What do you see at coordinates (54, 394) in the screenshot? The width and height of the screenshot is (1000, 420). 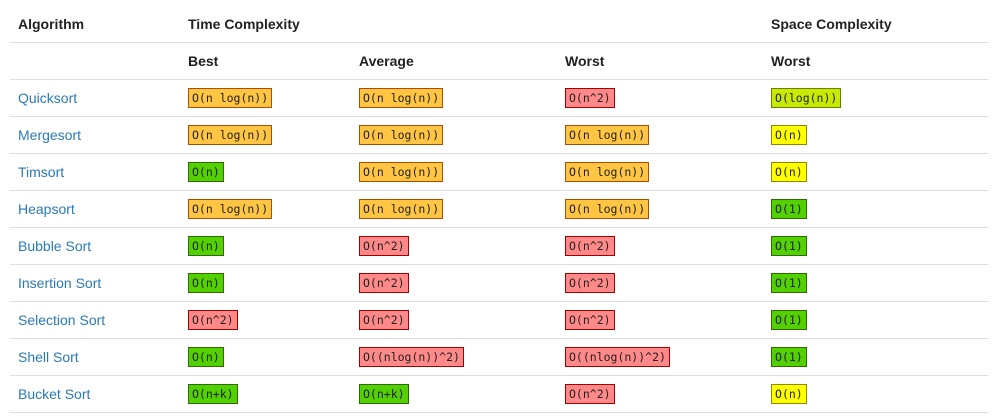 I see `algorithm-link: Bucket Sort` at bounding box center [54, 394].